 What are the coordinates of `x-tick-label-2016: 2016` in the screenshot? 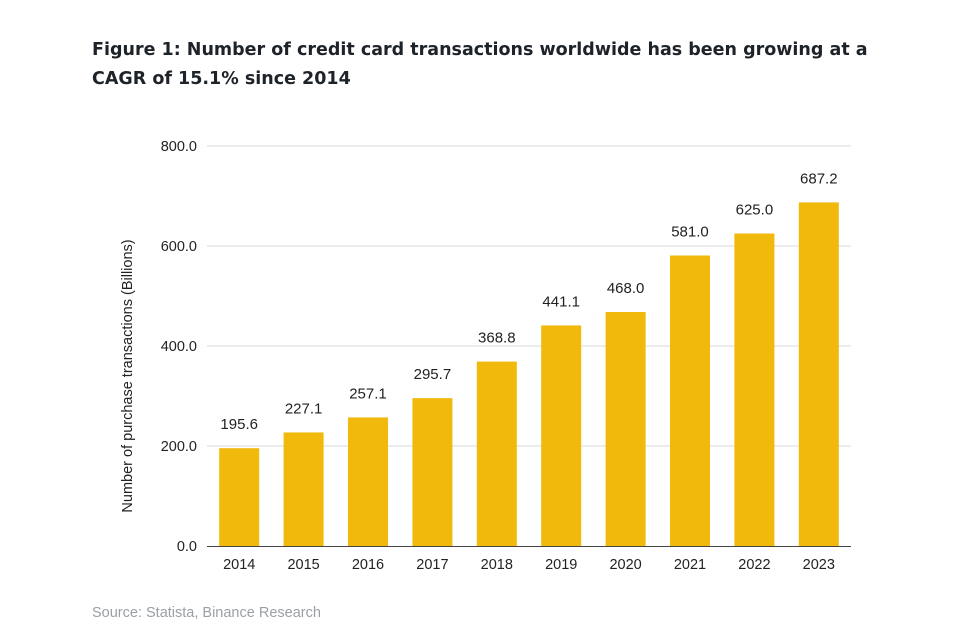 It's located at (368, 565).